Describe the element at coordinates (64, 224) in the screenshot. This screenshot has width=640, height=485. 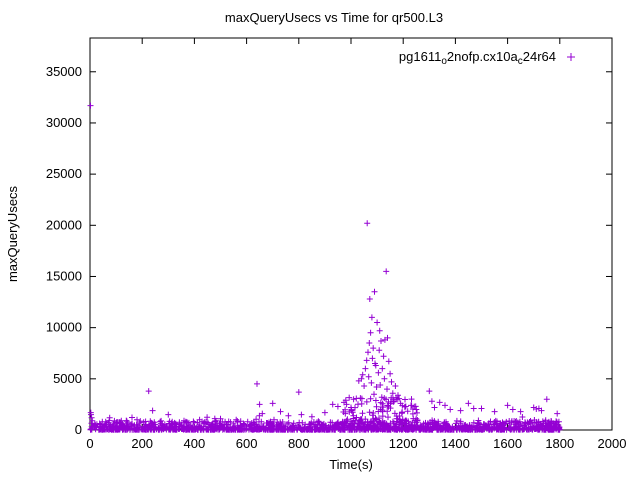
I see `y-tick-label: 20000` at that location.